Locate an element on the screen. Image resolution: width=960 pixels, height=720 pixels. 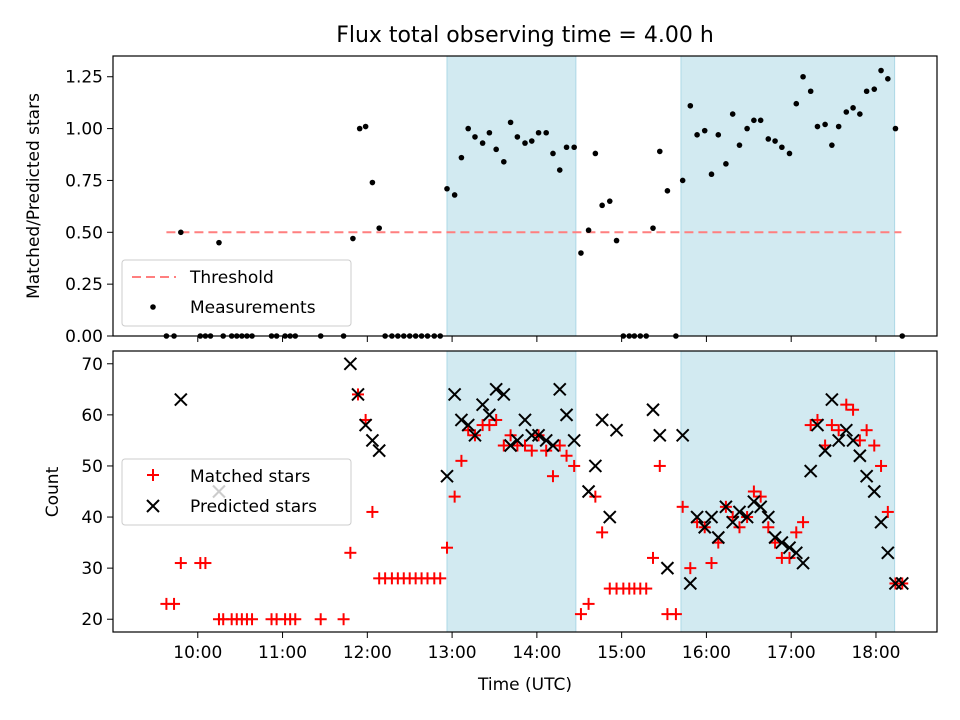
top-ytick-label: 0.25 is located at coordinates (84, 285).